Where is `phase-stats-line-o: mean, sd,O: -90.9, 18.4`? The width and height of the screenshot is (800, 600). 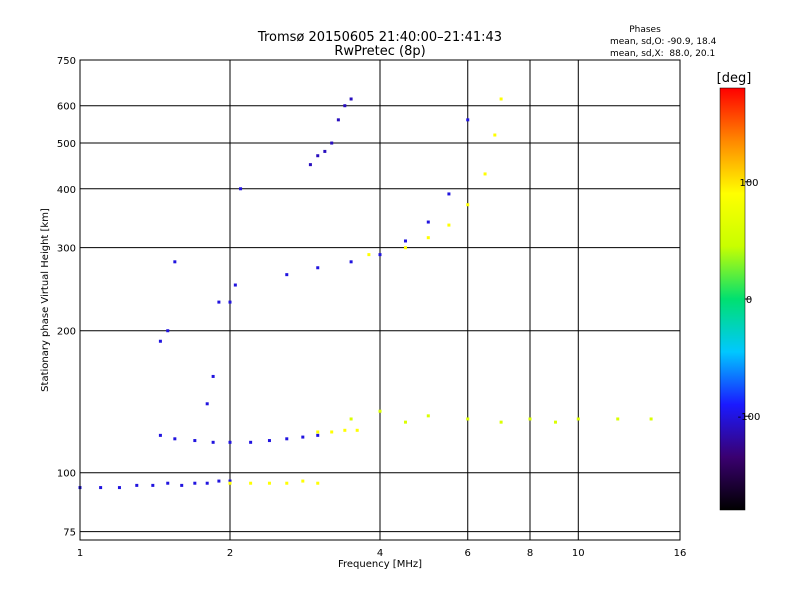
phase-stats-line-o: mean, sd,O: -90.9, 18.4 is located at coordinates (663, 42).